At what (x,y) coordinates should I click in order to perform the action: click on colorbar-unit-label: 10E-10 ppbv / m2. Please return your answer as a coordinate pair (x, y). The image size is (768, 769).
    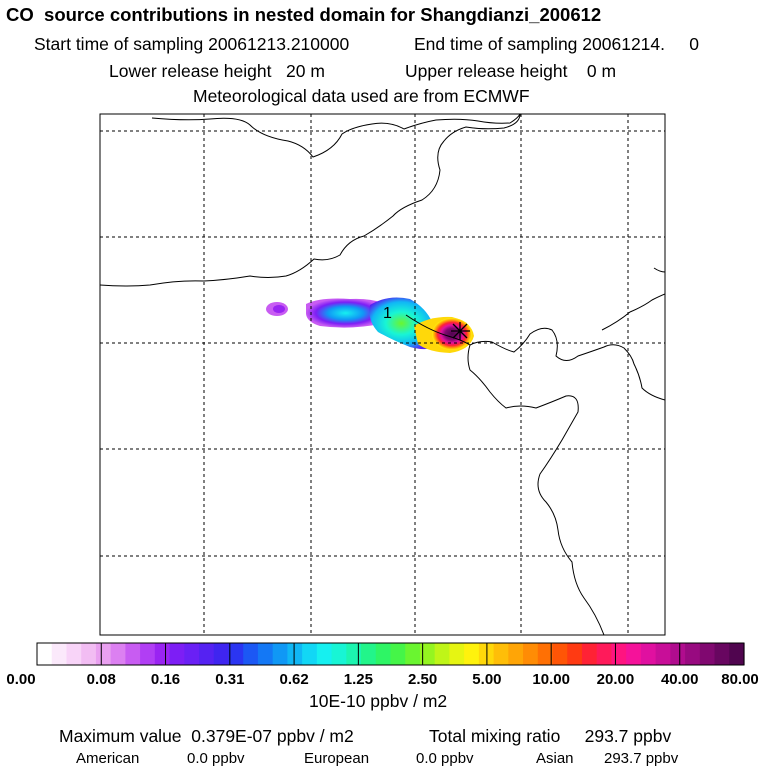
    Looking at the image, I should click on (378, 701).